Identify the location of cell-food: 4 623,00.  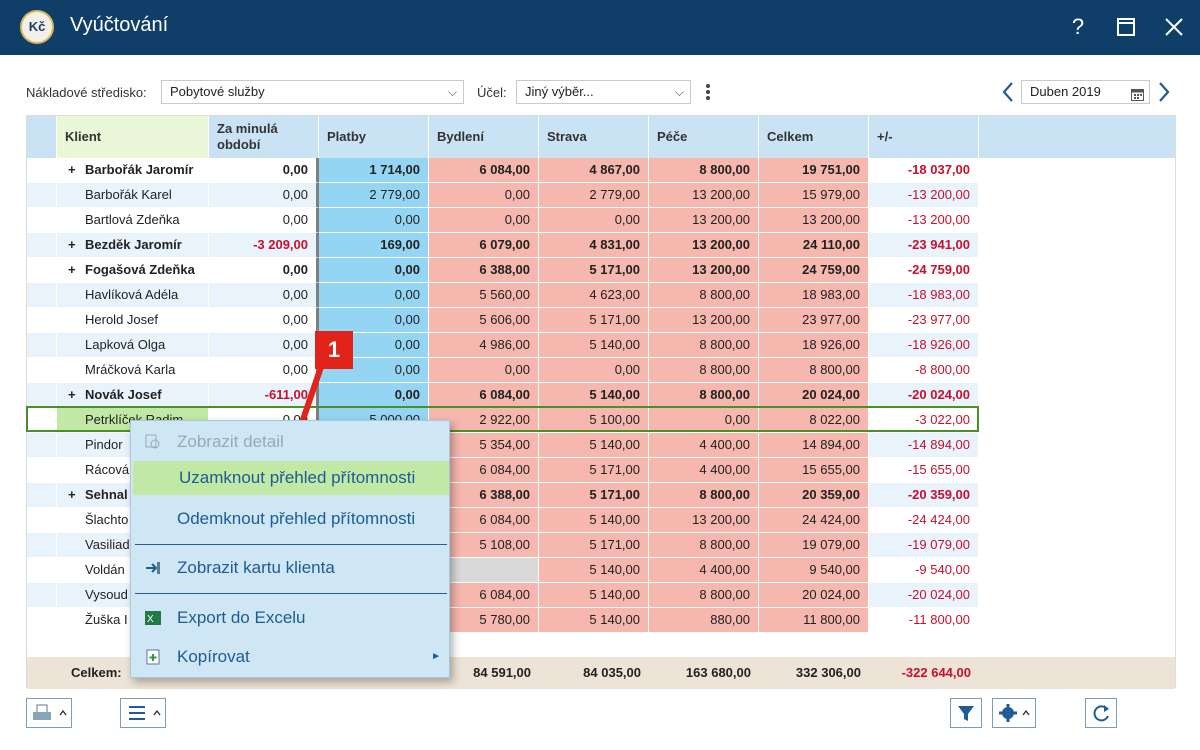
(594, 295).